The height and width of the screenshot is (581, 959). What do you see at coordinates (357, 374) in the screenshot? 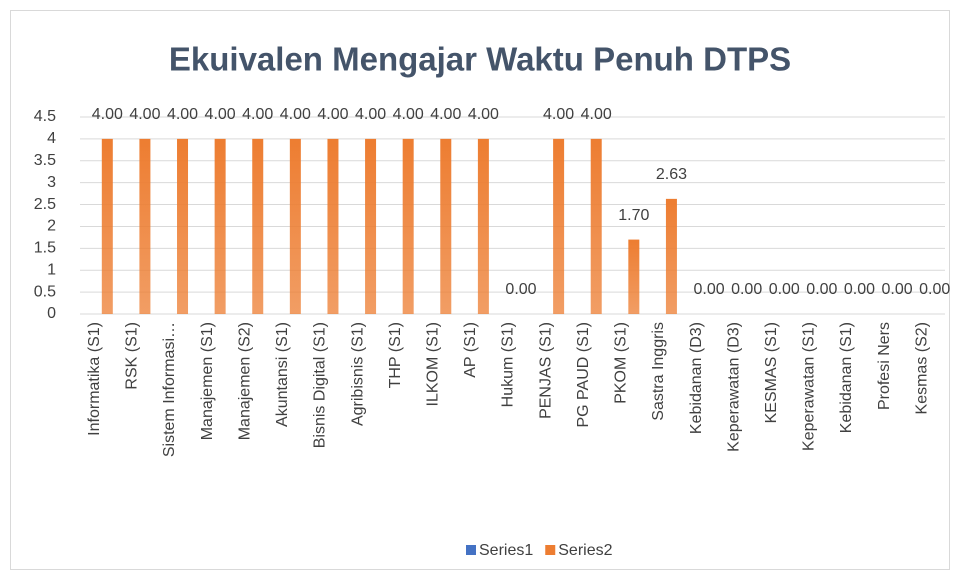
I see `x-tick-label: Agribisnis (S1)` at bounding box center [357, 374].